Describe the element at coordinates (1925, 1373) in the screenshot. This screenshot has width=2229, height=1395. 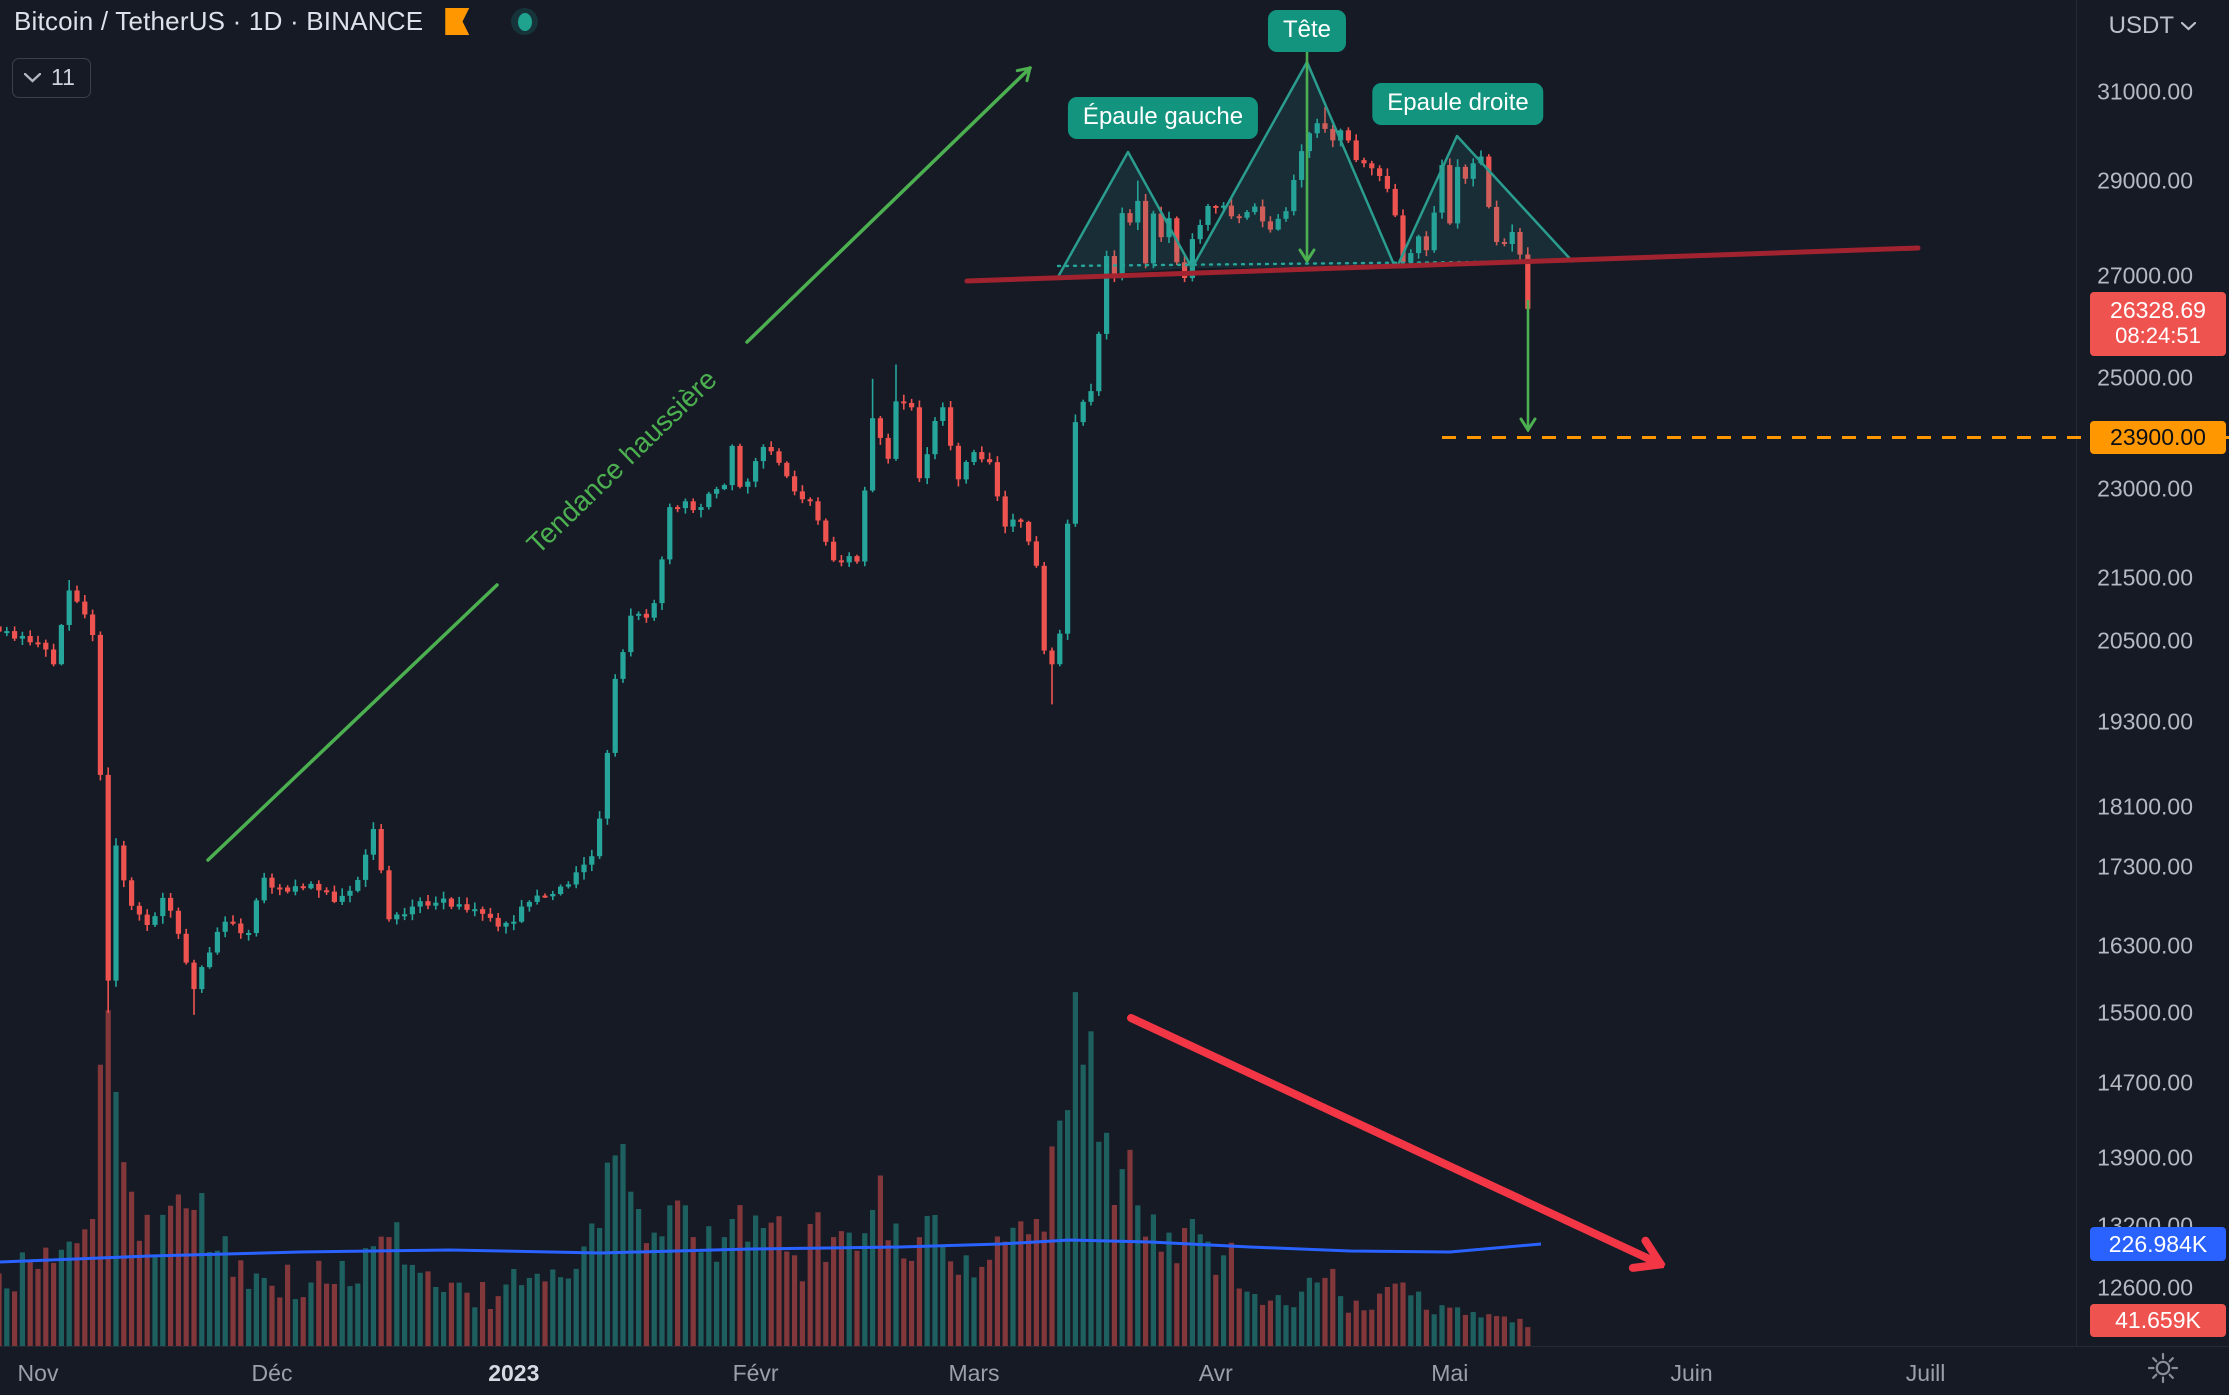
I see `time-tick: Juill` at that location.